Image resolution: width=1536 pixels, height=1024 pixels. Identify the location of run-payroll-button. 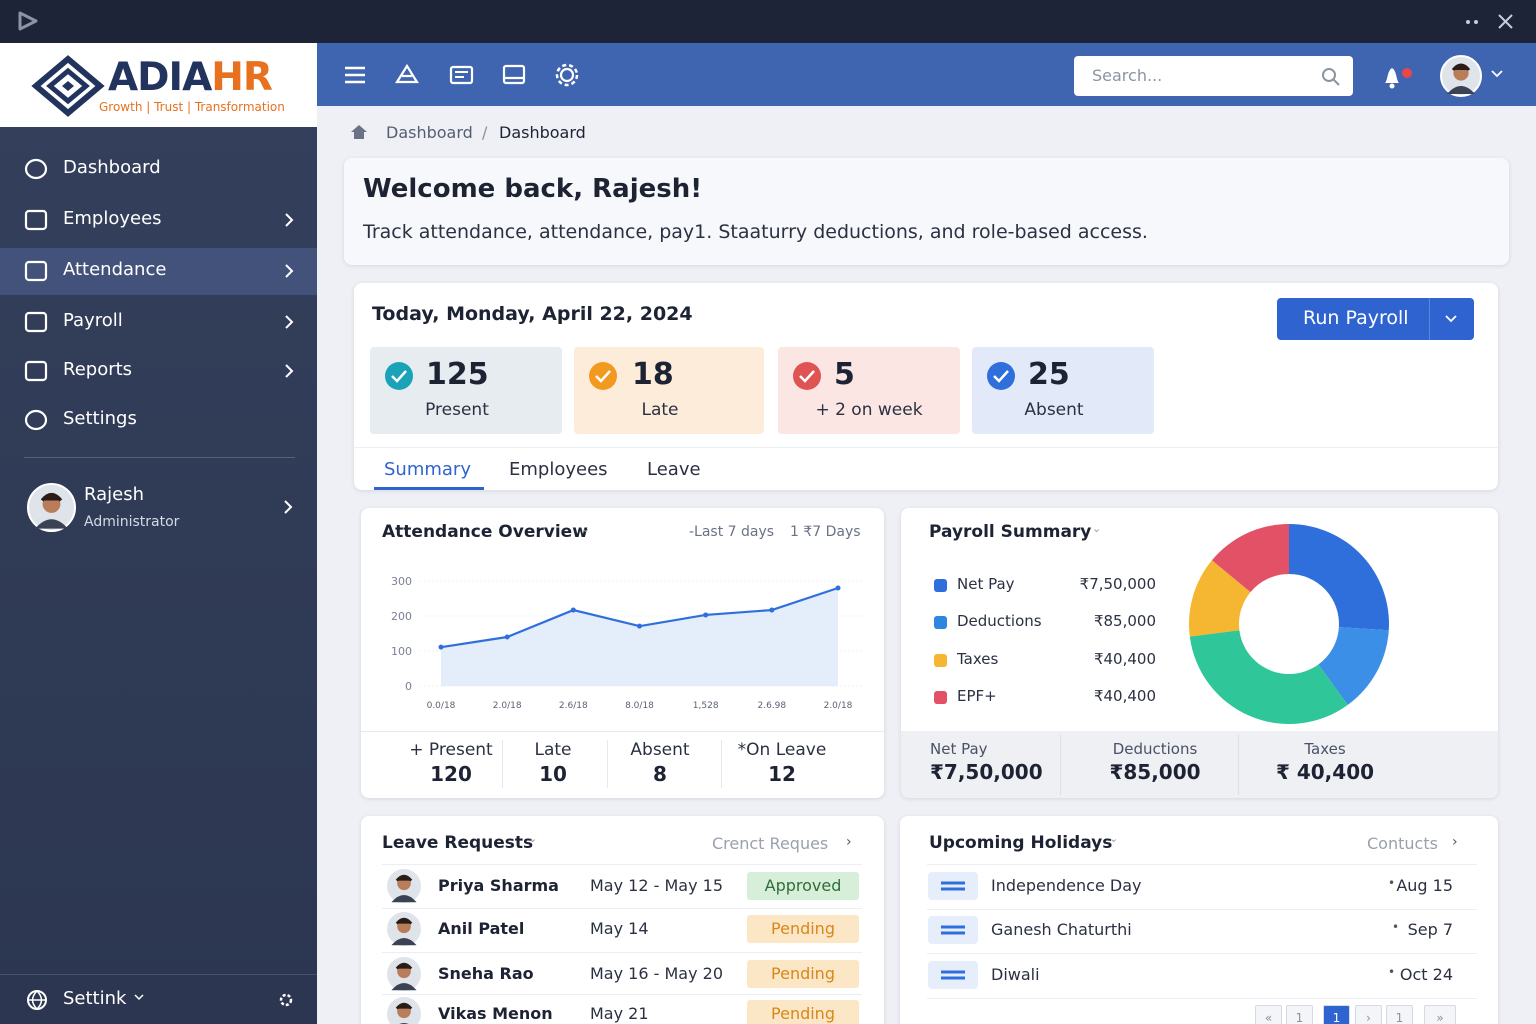
(1375, 319).